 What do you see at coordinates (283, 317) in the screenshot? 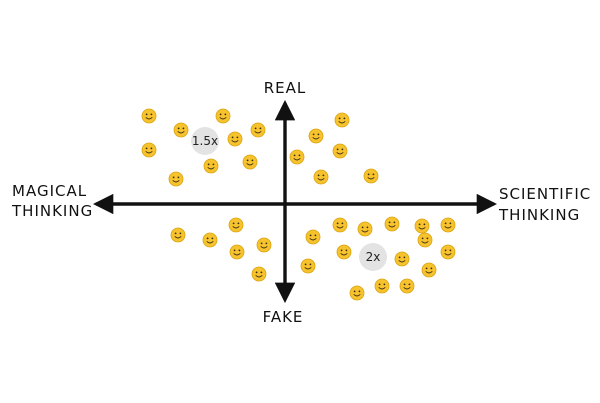
I see `axis-label-fake: FAKE` at bounding box center [283, 317].